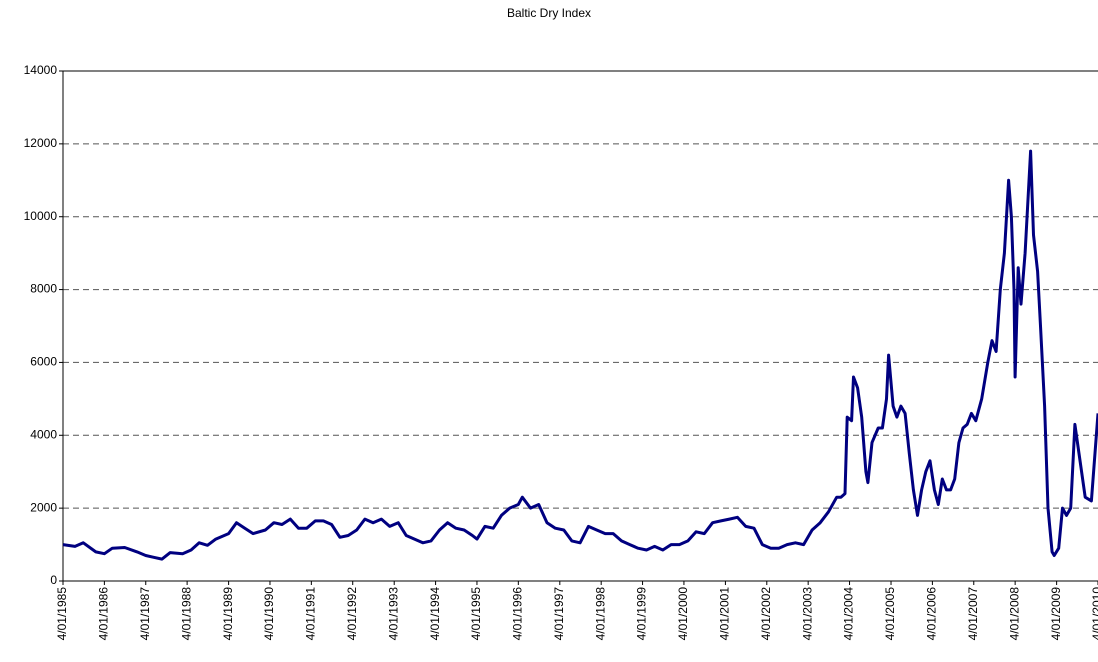 Image resolution: width=1098 pixels, height=662 pixels. What do you see at coordinates (43, 434) in the screenshot?
I see `y-tick-label: 4000` at bounding box center [43, 434].